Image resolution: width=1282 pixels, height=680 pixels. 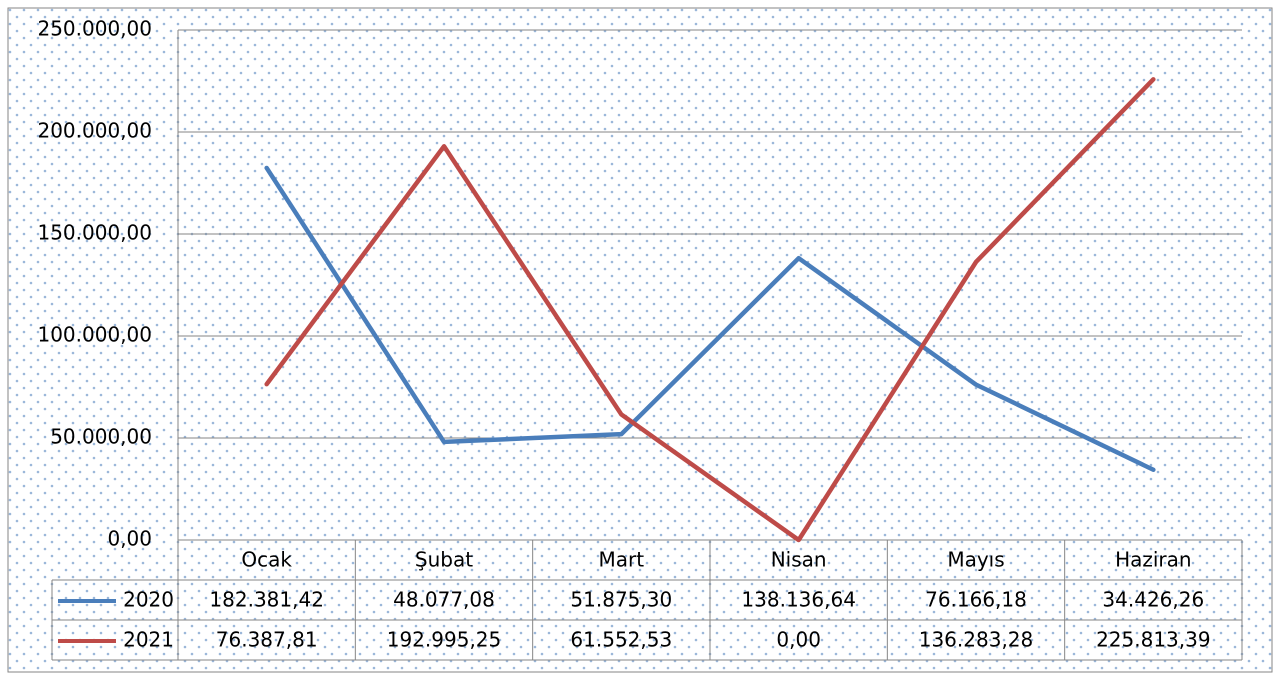 I want to click on y-tick-label: 100.000,00, so click(x=94, y=335).